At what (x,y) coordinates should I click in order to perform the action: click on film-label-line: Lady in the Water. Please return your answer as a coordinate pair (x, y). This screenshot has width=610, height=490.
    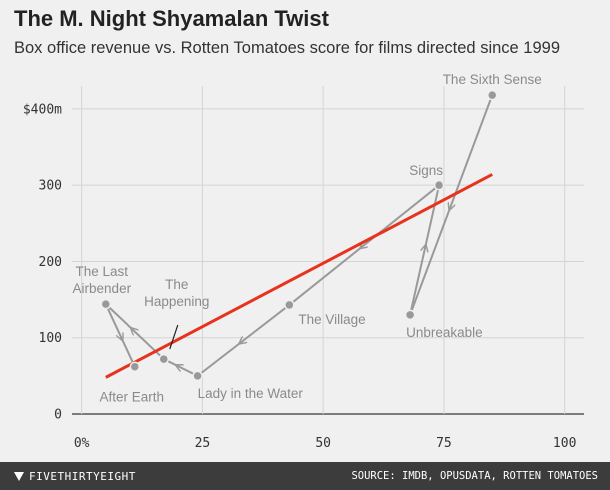
    Looking at the image, I should click on (251, 393).